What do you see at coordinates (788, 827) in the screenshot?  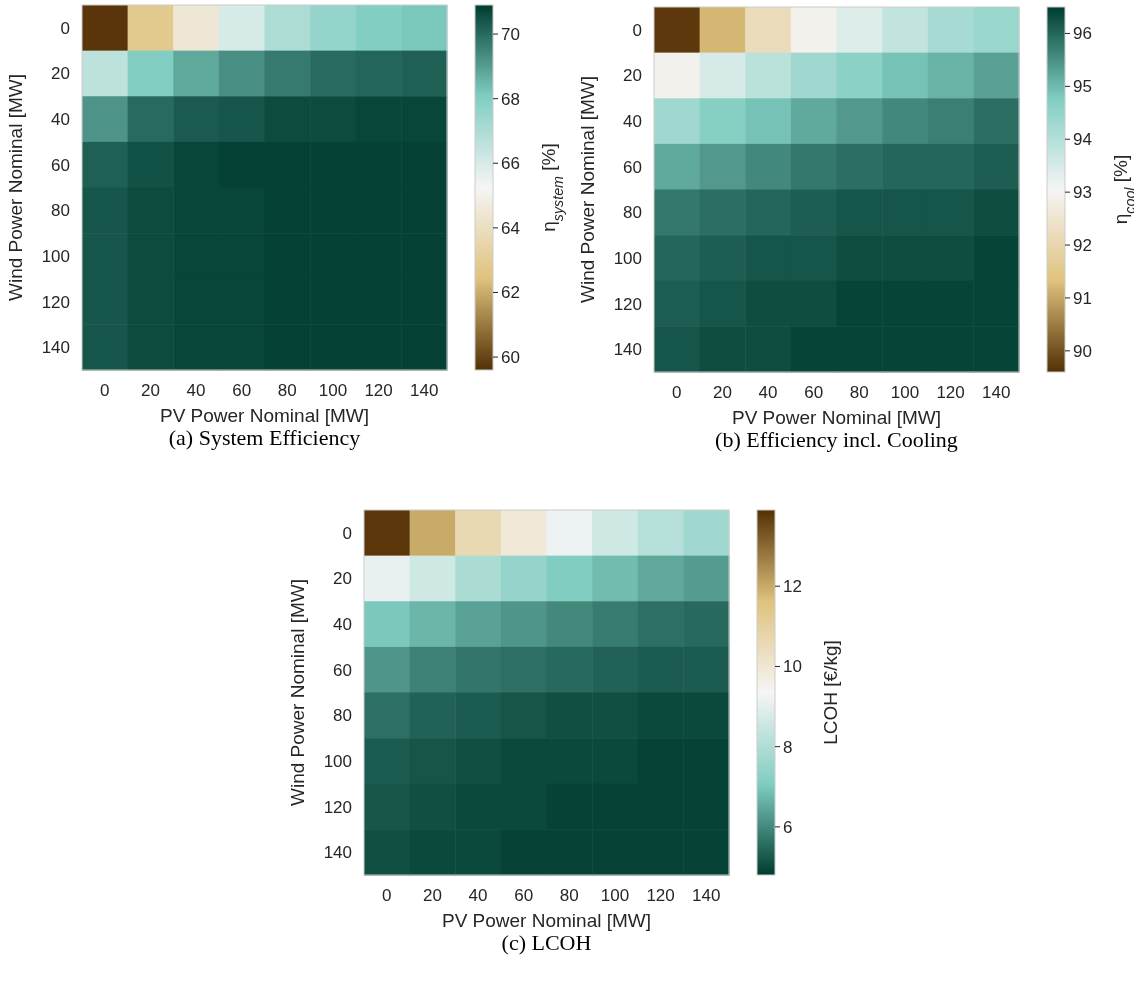 I see `color-bar-label: 6` at bounding box center [788, 827].